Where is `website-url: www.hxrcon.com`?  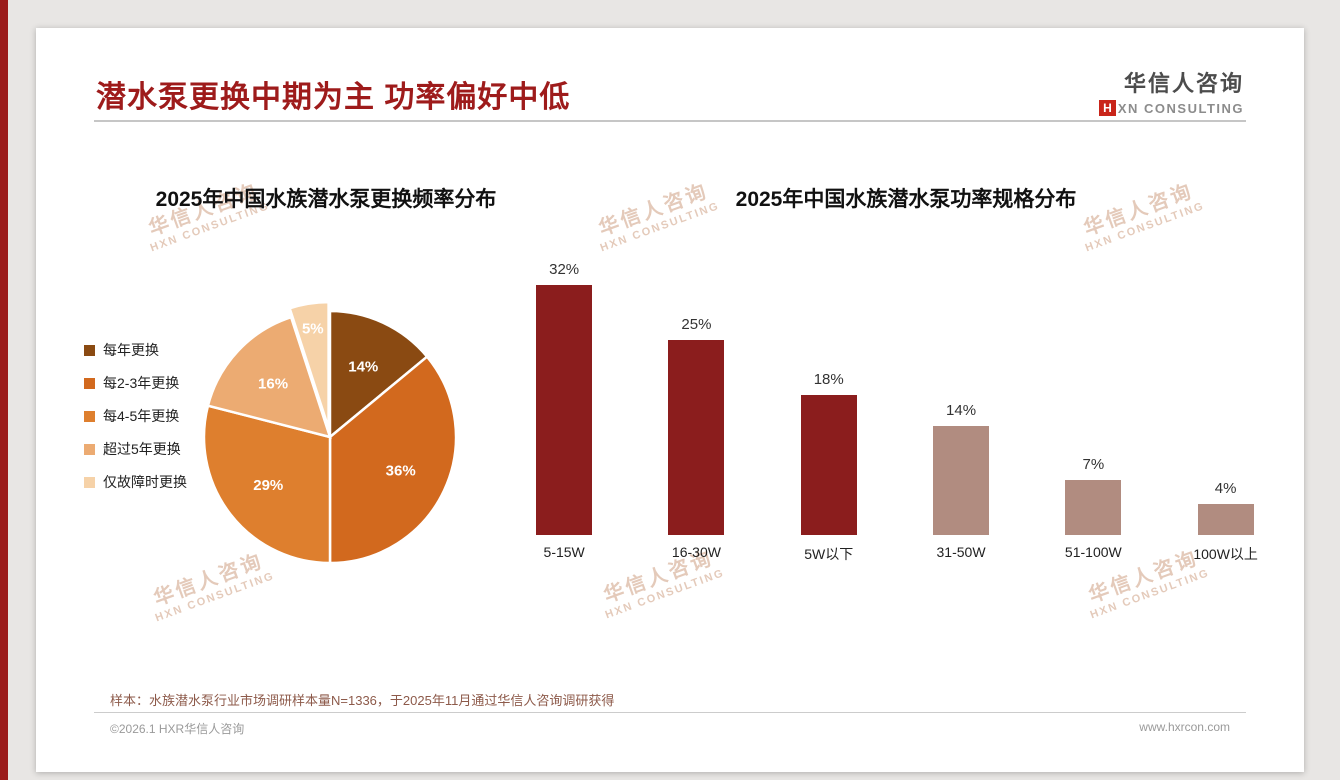
website-url: www.hxrcon.com is located at coordinates (1184, 727).